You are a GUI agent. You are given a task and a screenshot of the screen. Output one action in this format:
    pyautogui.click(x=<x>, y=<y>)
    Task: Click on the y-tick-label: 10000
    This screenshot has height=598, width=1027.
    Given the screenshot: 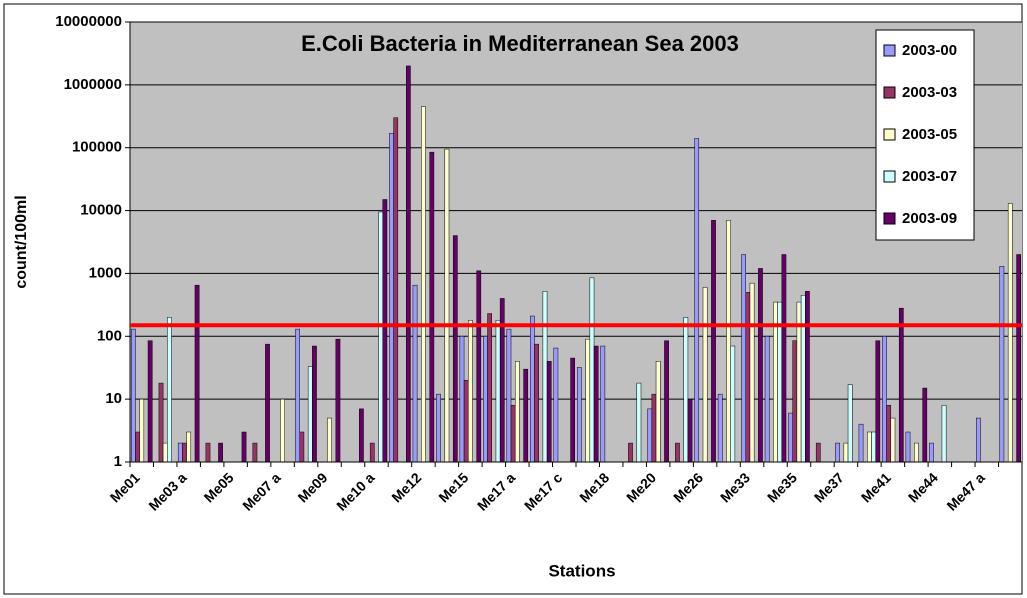 What is the action you would take?
    pyautogui.click(x=101, y=210)
    